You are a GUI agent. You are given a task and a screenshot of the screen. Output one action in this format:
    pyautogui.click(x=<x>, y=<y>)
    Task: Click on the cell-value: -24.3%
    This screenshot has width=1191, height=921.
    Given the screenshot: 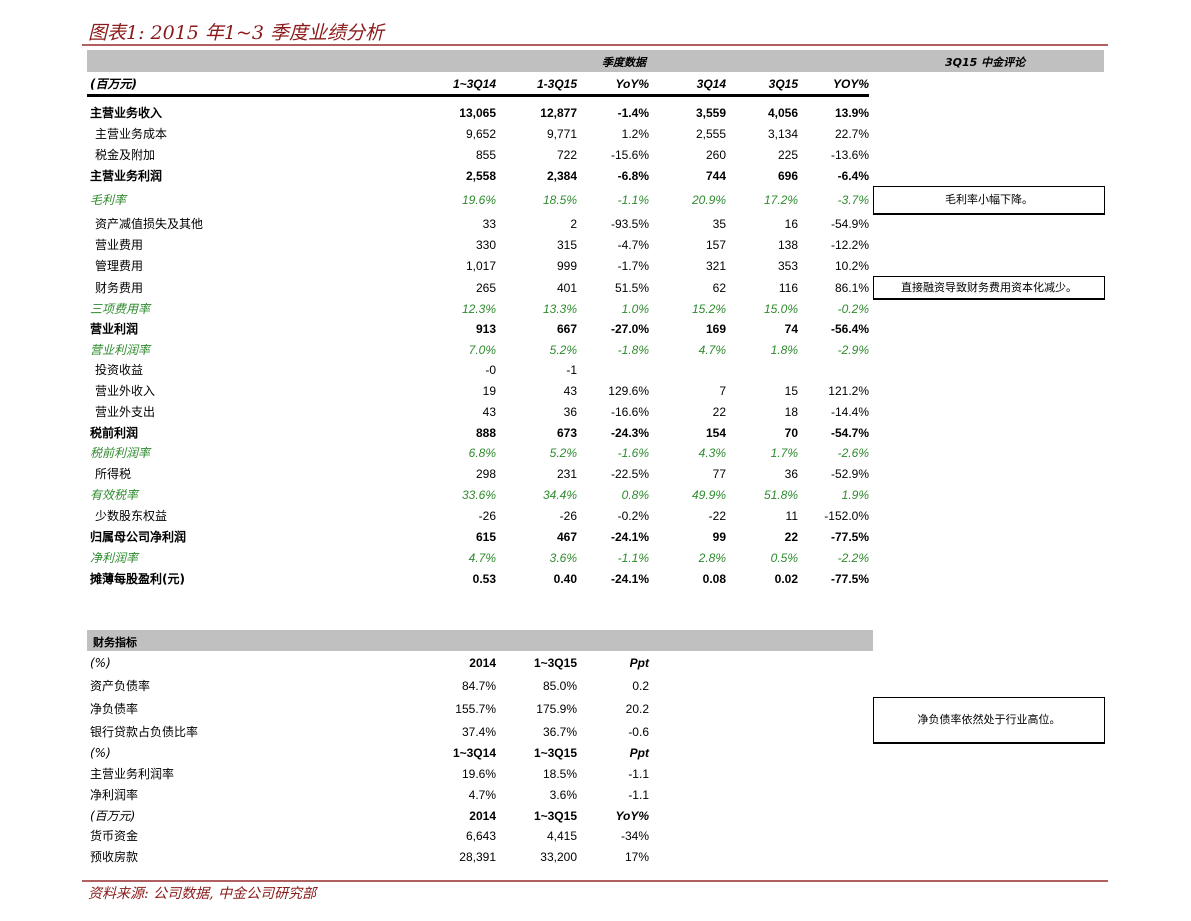 What is the action you would take?
    pyautogui.click(x=629, y=433)
    